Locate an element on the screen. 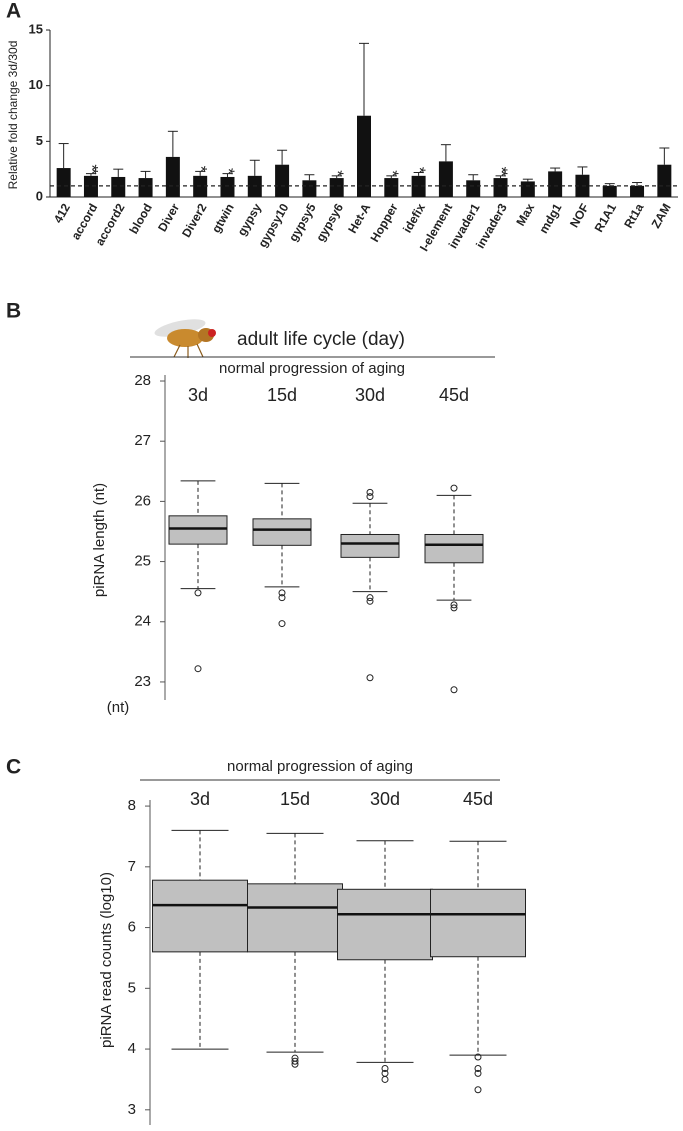 The image size is (683, 1131). category-label: 30d is located at coordinates (370, 395).